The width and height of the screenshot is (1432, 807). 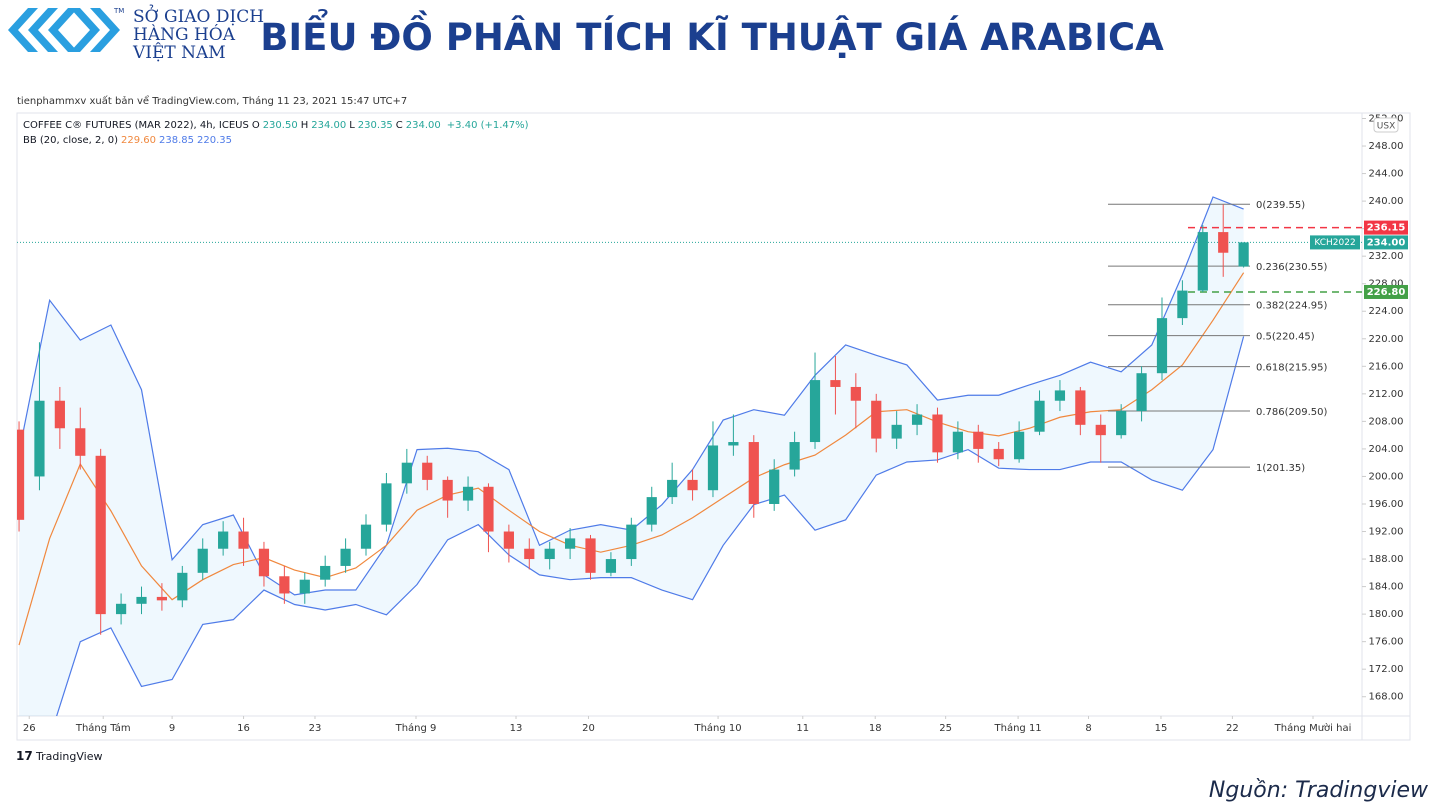 I want to click on logo, so click(x=64, y=30).